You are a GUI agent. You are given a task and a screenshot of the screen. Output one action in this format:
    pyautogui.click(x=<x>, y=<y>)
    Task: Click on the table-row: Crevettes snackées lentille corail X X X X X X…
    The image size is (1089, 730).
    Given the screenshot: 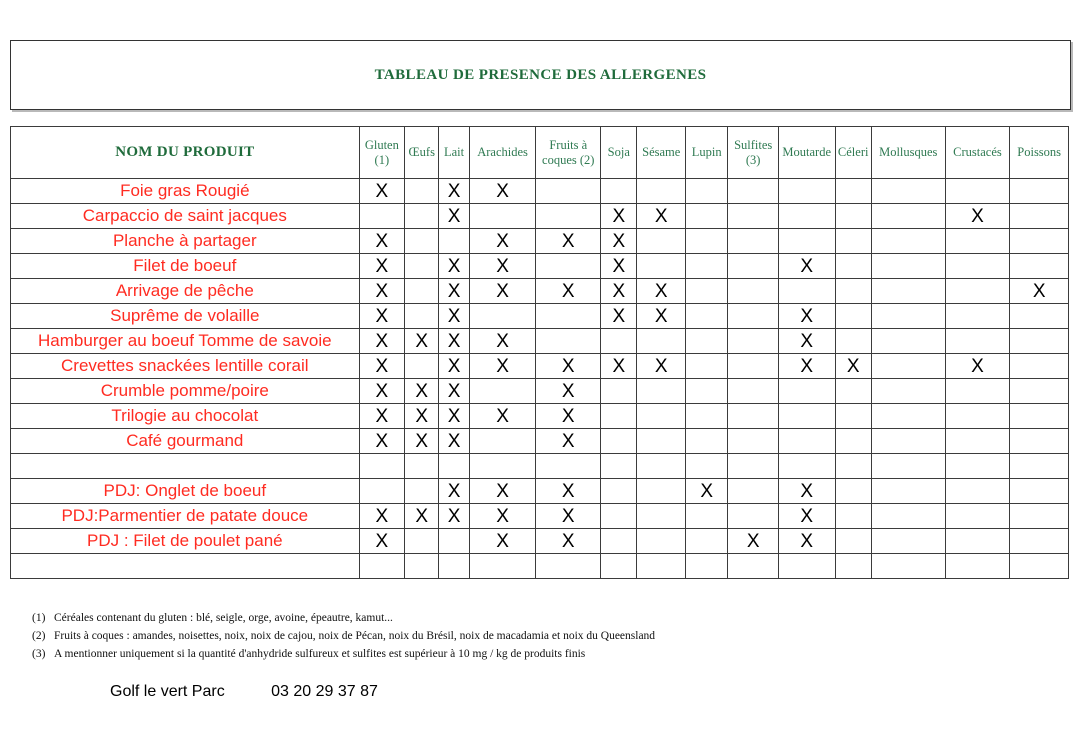 What is the action you would take?
    pyautogui.click(x=539, y=366)
    